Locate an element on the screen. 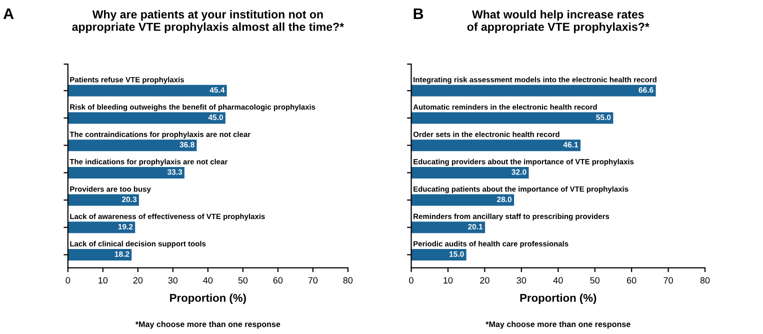 Image resolution: width=763 pixels, height=334 pixels. text: B is located at coordinates (419, 13).